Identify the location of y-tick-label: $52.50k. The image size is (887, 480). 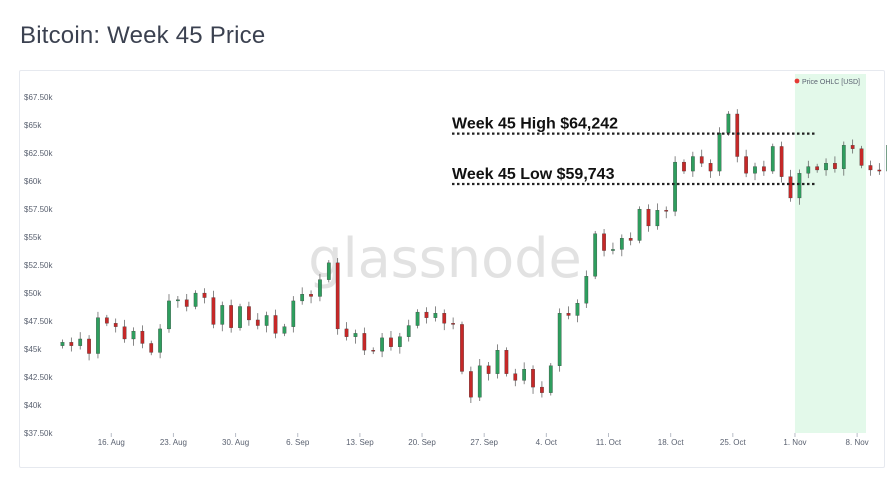
(38, 265).